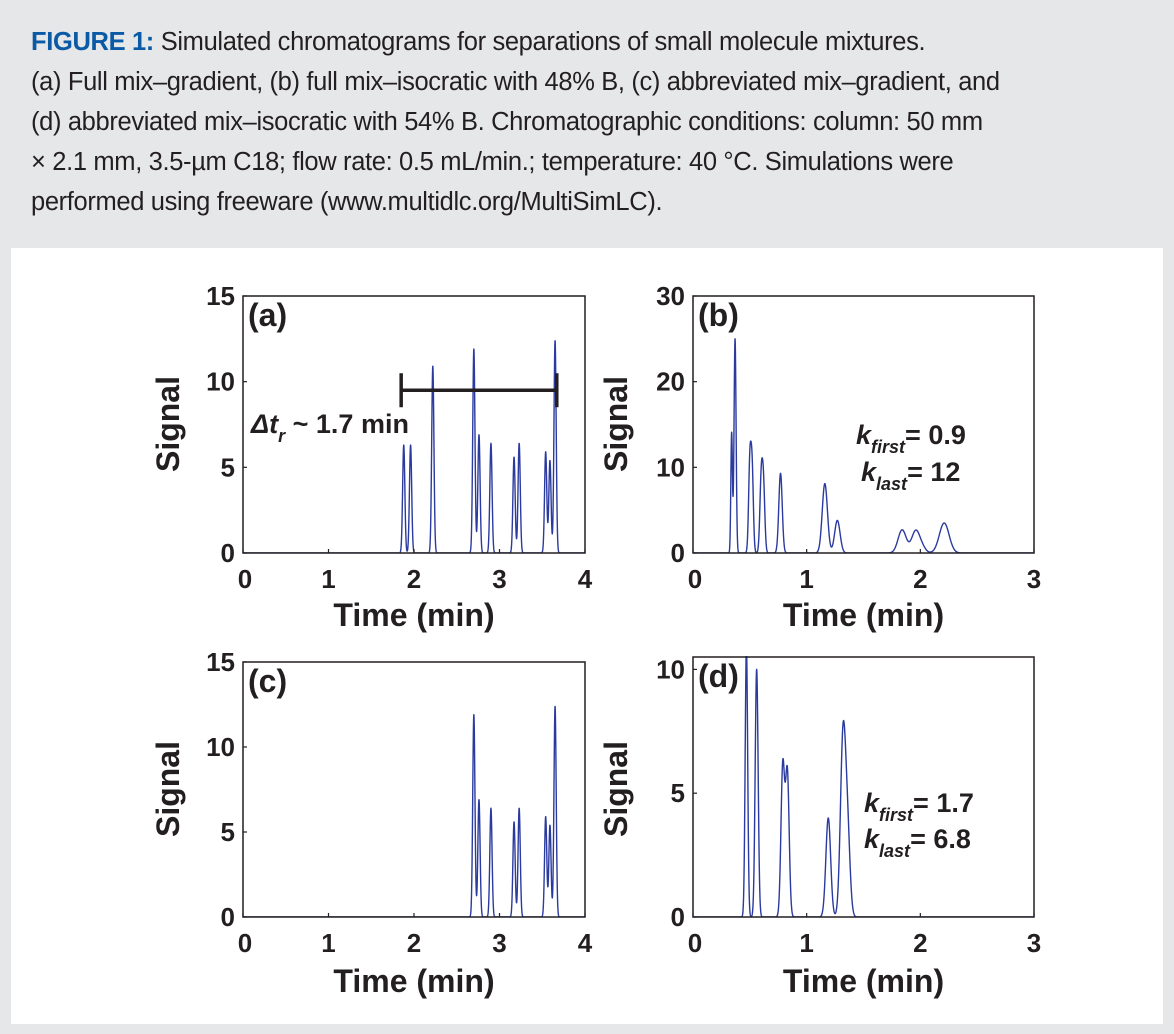 The image size is (1174, 1034). What do you see at coordinates (670, 382) in the screenshot?
I see `y-tick-label: 20` at bounding box center [670, 382].